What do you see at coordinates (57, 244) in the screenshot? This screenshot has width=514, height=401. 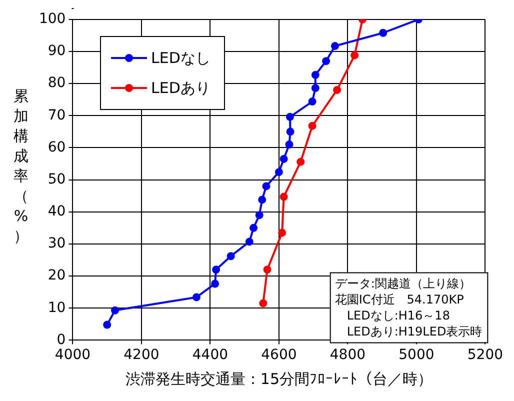 I see `y-tick-label: 30` at bounding box center [57, 244].